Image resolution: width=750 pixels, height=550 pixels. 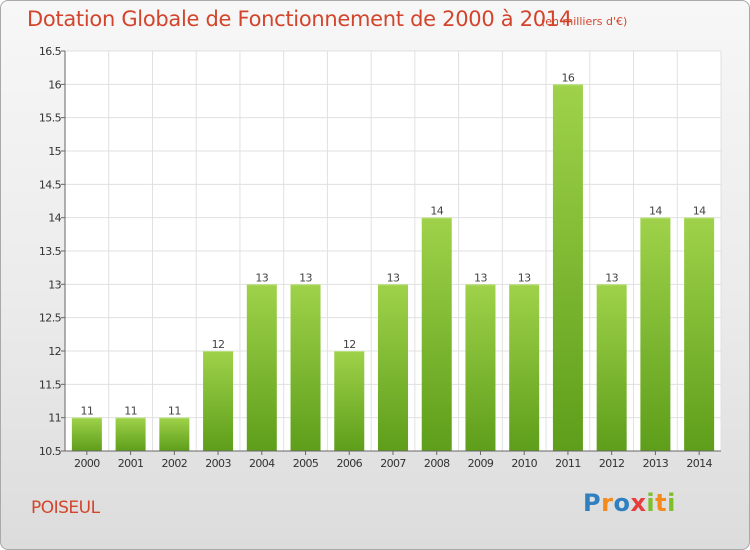 I want to click on x-tick-label: 2000, so click(x=87, y=463).